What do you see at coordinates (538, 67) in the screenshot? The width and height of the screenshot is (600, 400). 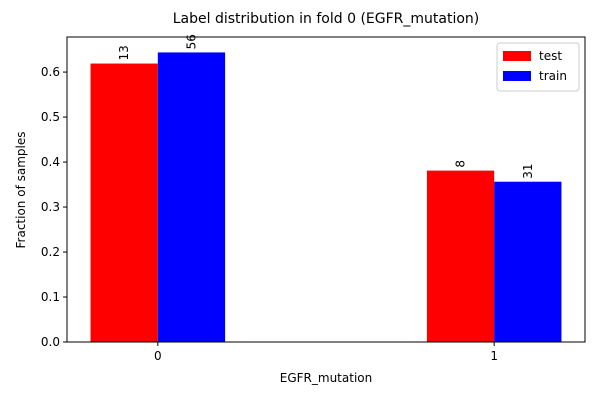 I see `legend-box` at bounding box center [538, 67].